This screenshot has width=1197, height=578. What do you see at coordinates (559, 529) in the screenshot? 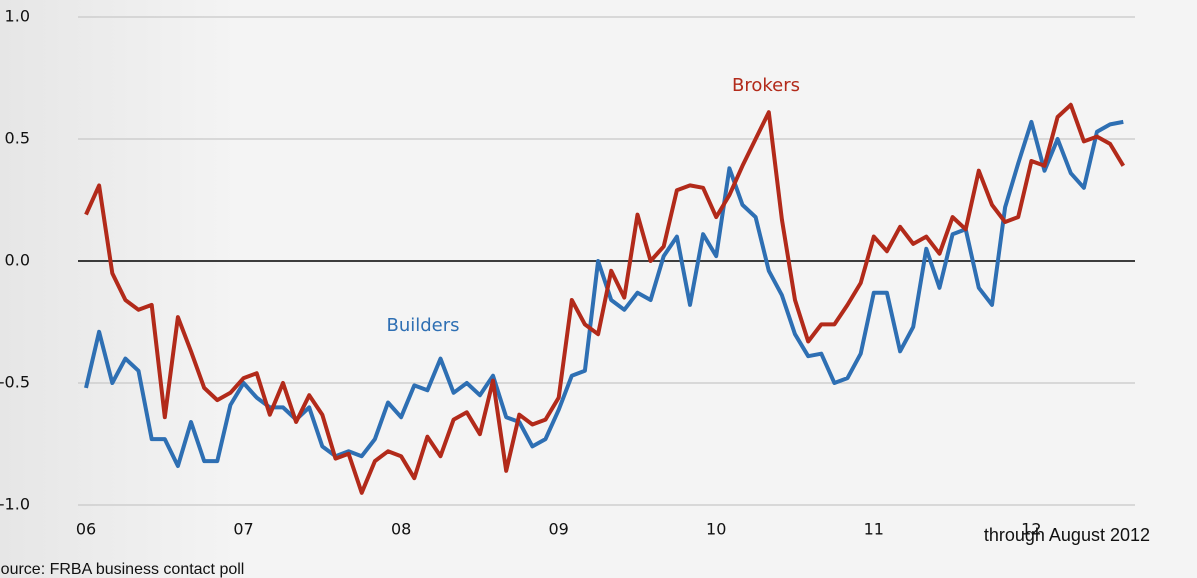
I see `x-tick-label: 09` at bounding box center [559, 529].